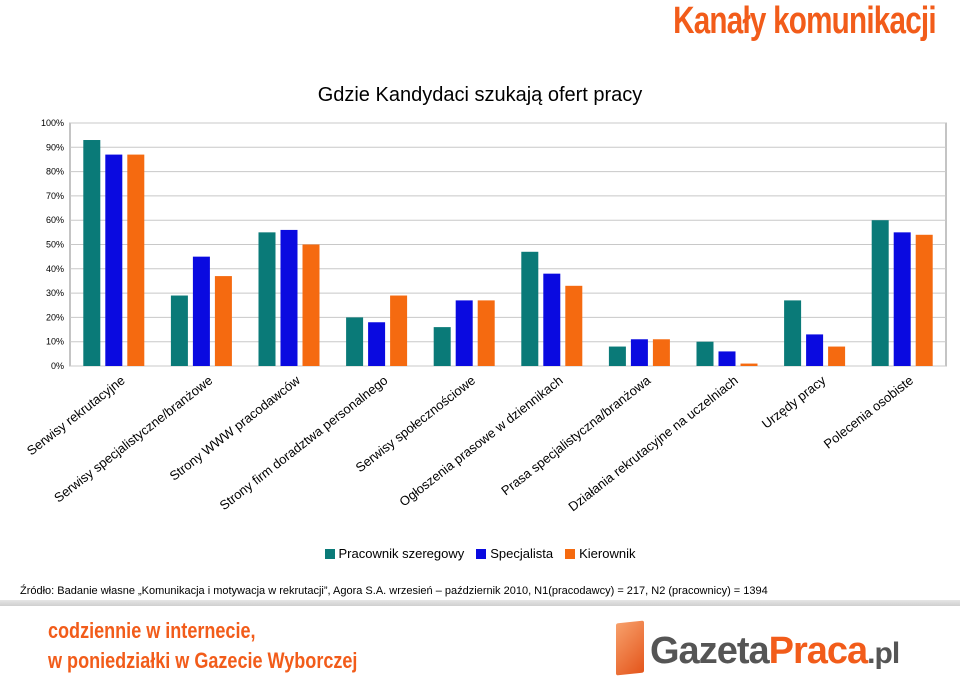 The image size is (960, 681). Describe the element at coordinates (133, 439) in the screenshot. I see `x-tick-label: Serwisy specjalistyczne/branżowe` at that location.